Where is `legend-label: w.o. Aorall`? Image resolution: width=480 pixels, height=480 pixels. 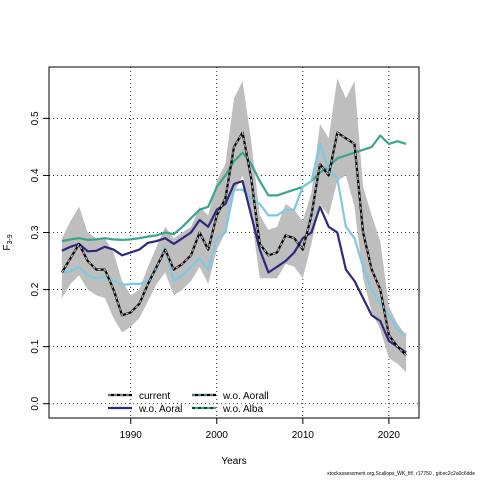
legend-label: w.o. Aorall is located at coordinates (245, 396).